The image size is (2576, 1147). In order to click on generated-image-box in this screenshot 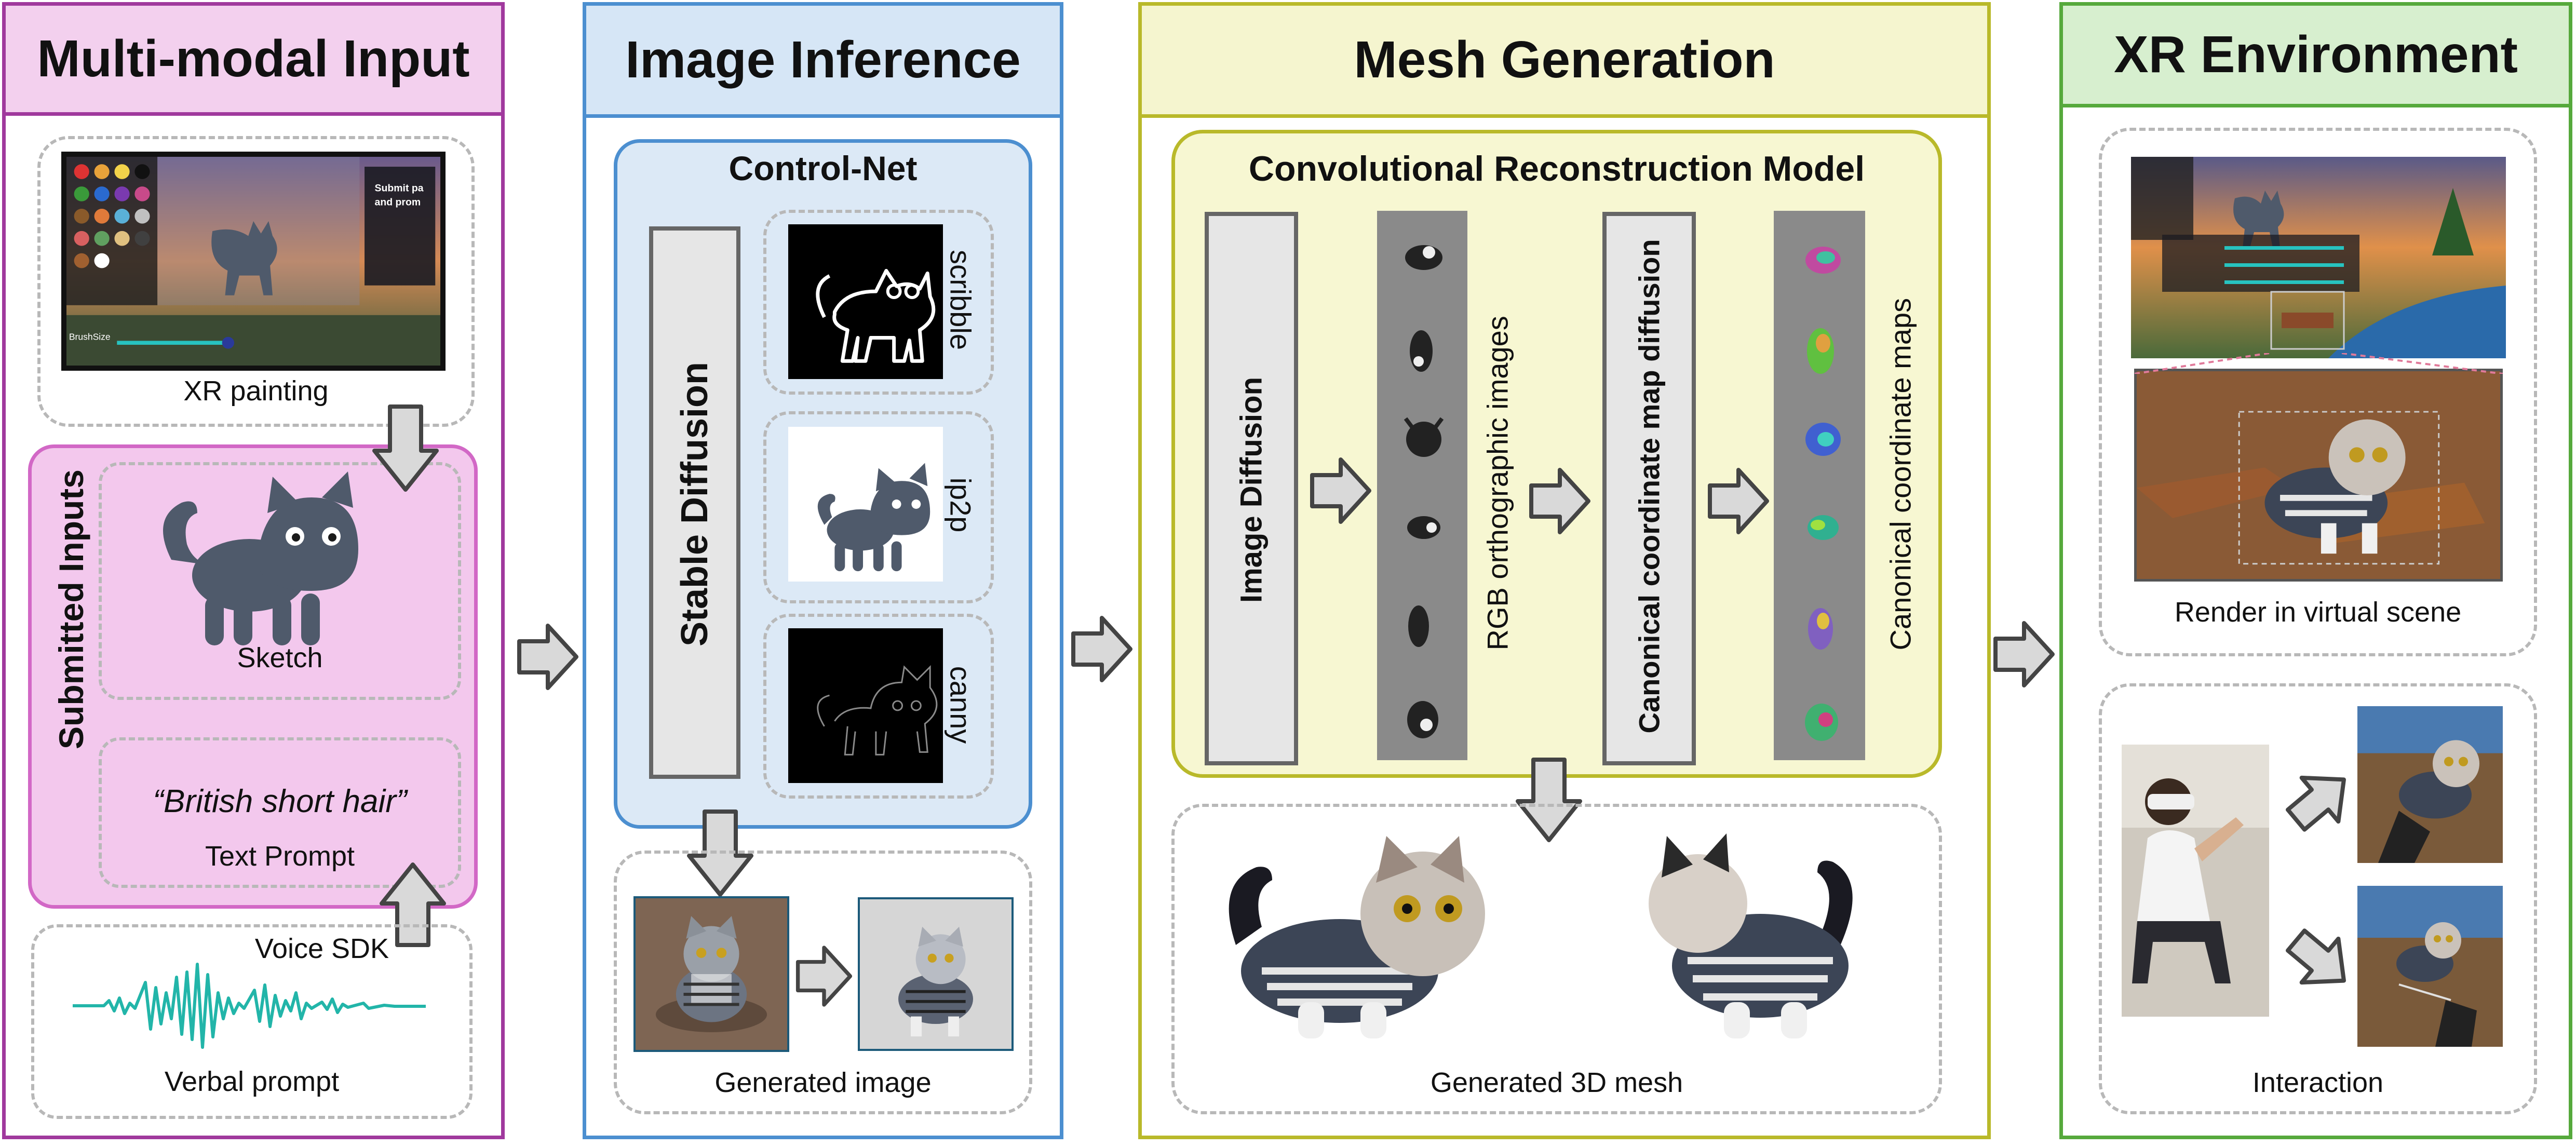, I will do `click(823, 982)`.